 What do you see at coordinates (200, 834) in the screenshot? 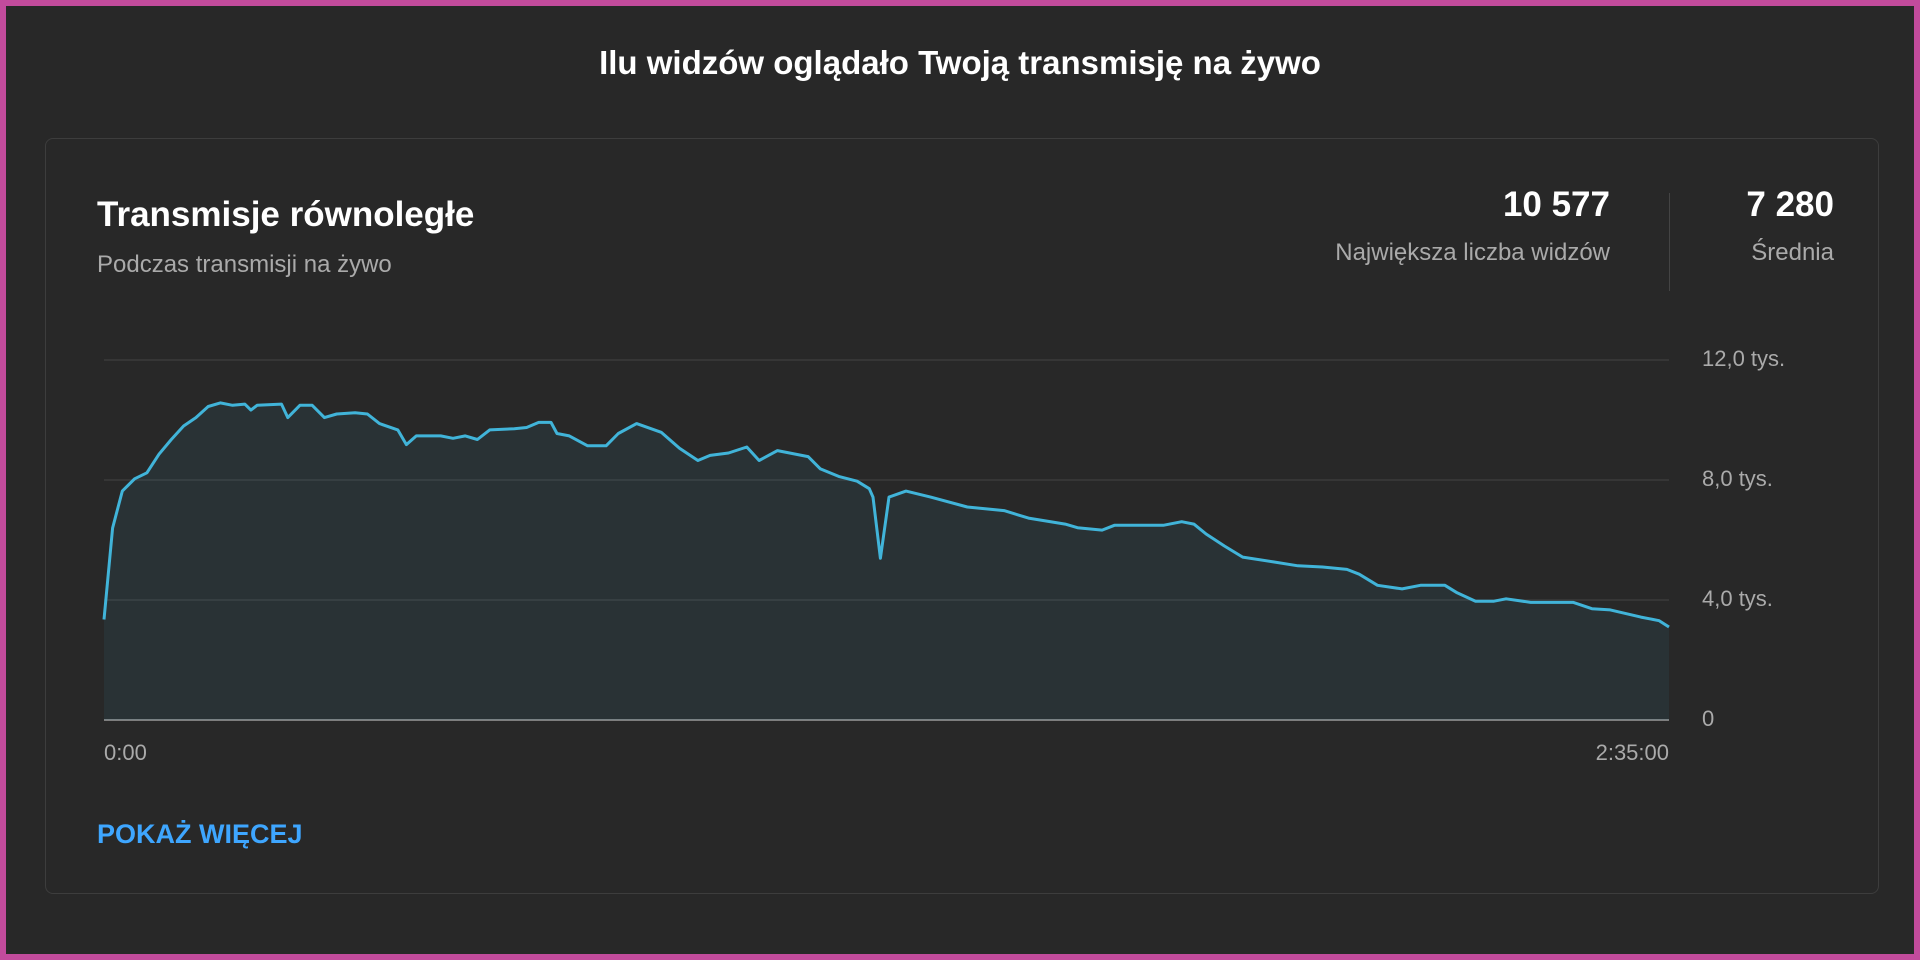
I see `show-more-button: POKAŻ WIĘCEJ` at bounding box center [200, 834].